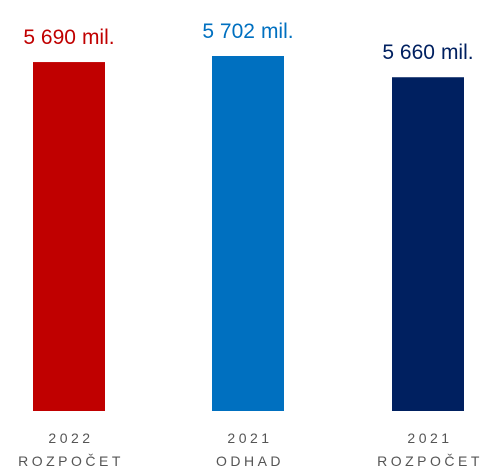 The width and height of the screenshot is (488, 473). I want to click on value-number: 5 690, so click(49, 37).